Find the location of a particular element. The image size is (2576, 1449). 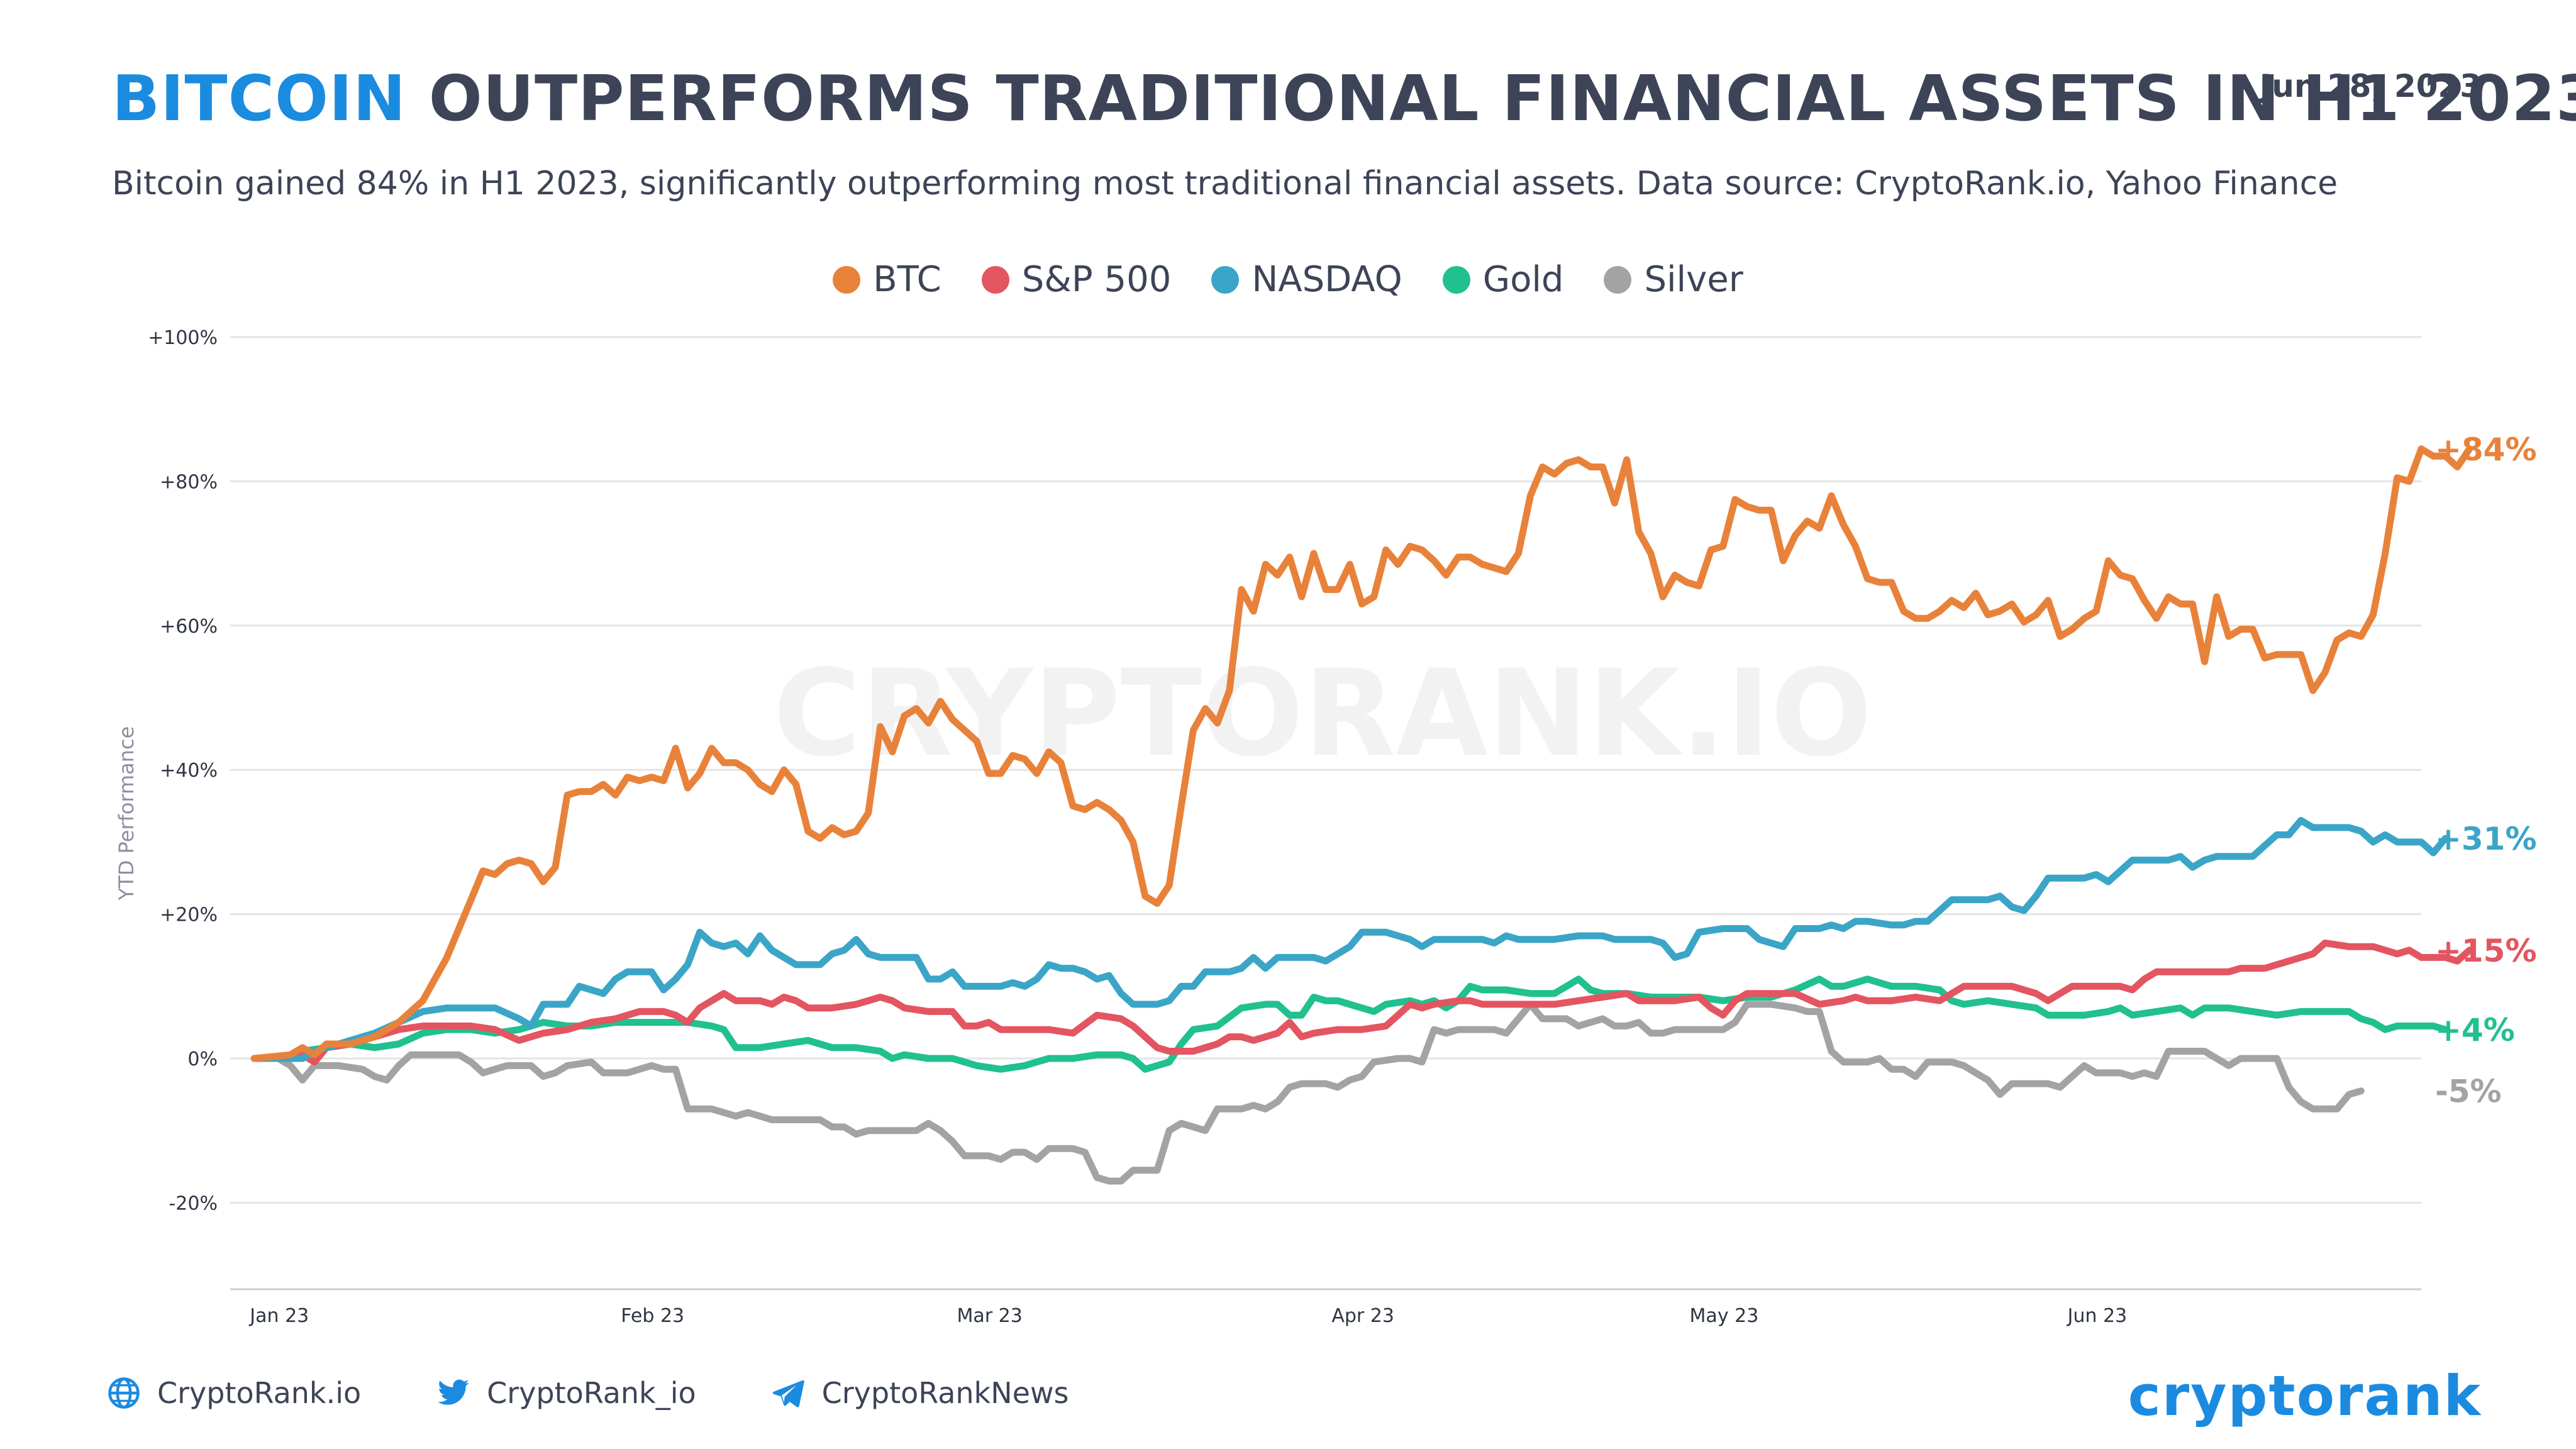

legend-item-sp500: S&P 500 is located at coordinates (1076, 279).